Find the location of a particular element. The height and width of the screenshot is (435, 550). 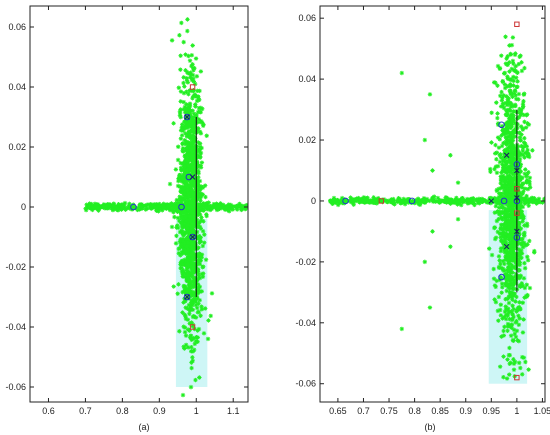

x-tick-label: 0.75 is located at coordinates (389, 411).